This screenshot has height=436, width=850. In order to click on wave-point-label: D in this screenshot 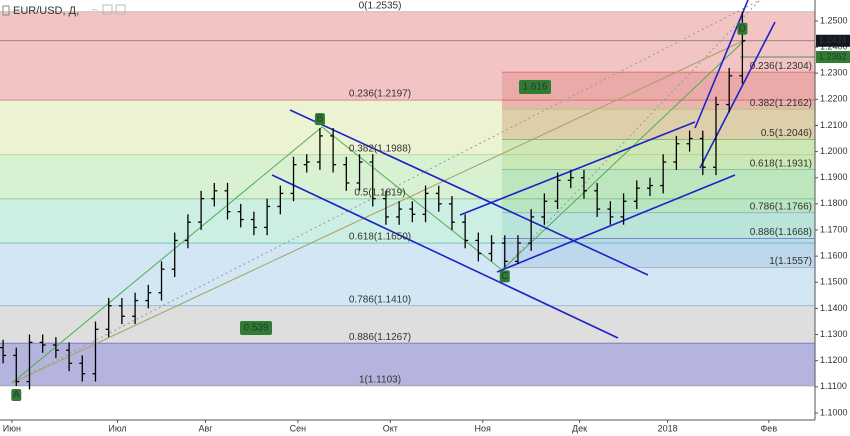, I will do `click(742, 28)`.